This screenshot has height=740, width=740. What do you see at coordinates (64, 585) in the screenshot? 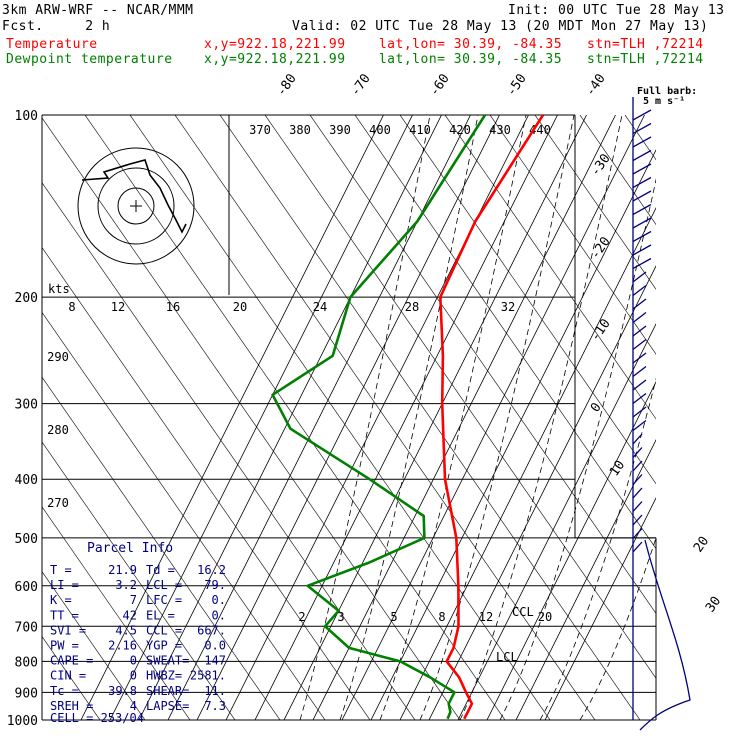
I see `parcel-info-key: LI =` at bounding box center [64, 585].